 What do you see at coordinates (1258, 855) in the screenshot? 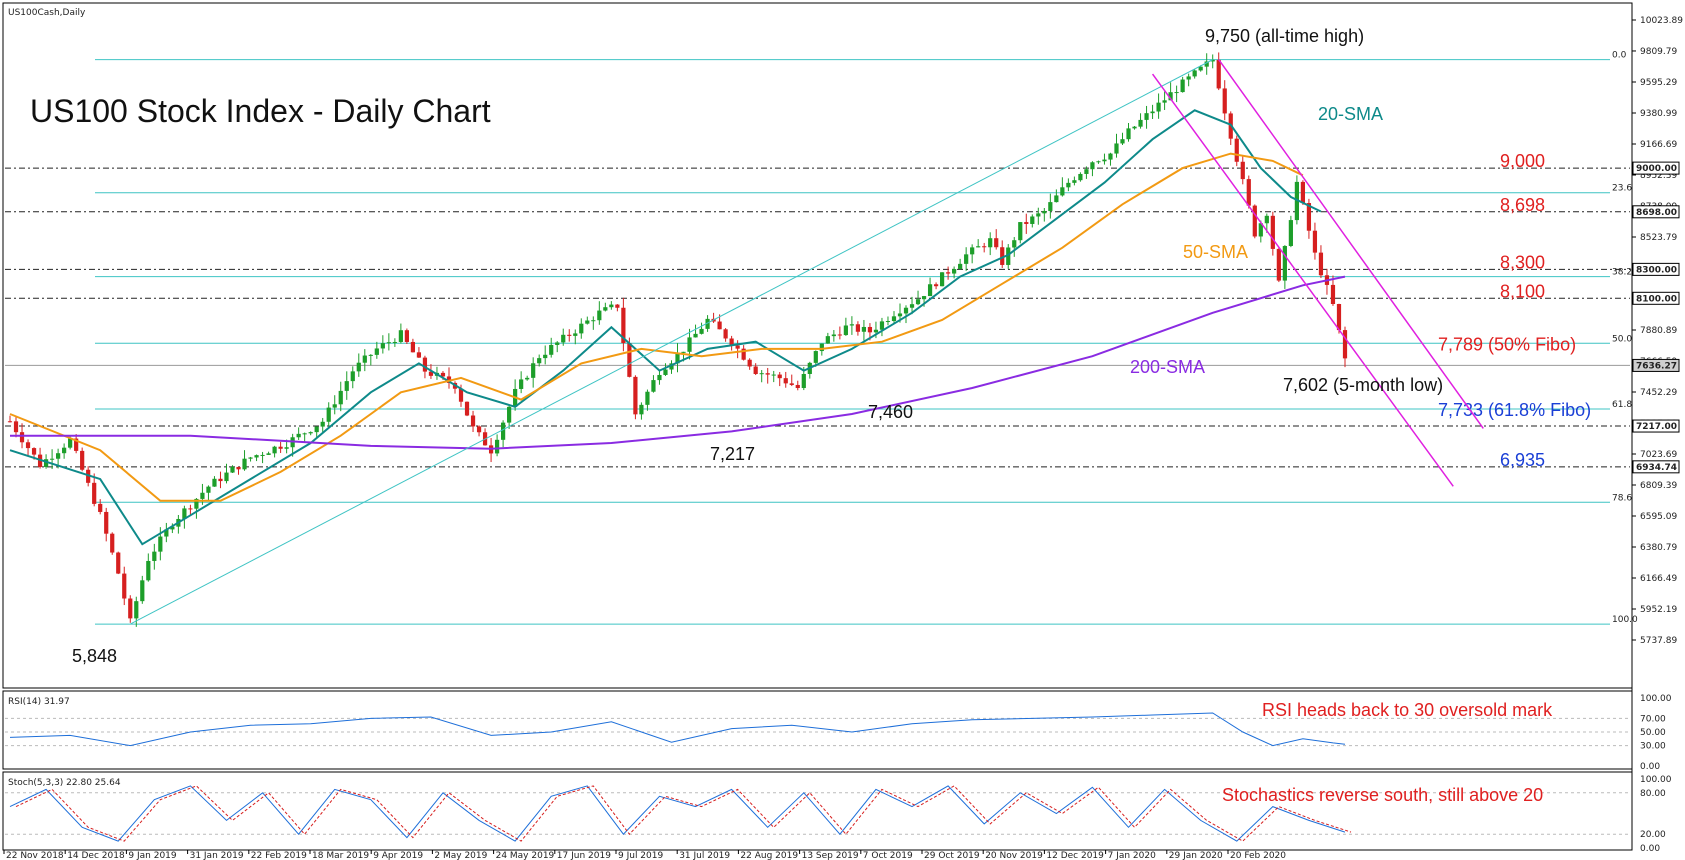
I see `x-tick-label: 20 Feb 2020` at bounding box center [1258, 855].